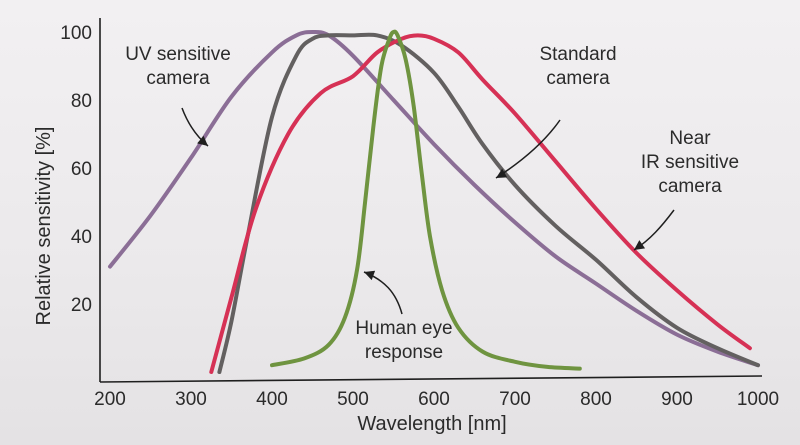  Describe the element at coordinates (272, 399) in the screenshot. I see `x-tick-label: 400` at that location.